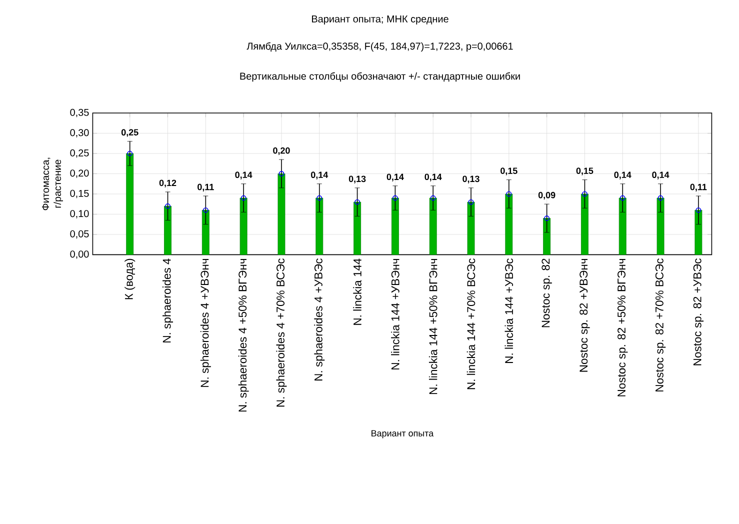  Describe the element at coordinates (79, 113) in the screenshot. I see `y-tick-label: 0,35` at that location.